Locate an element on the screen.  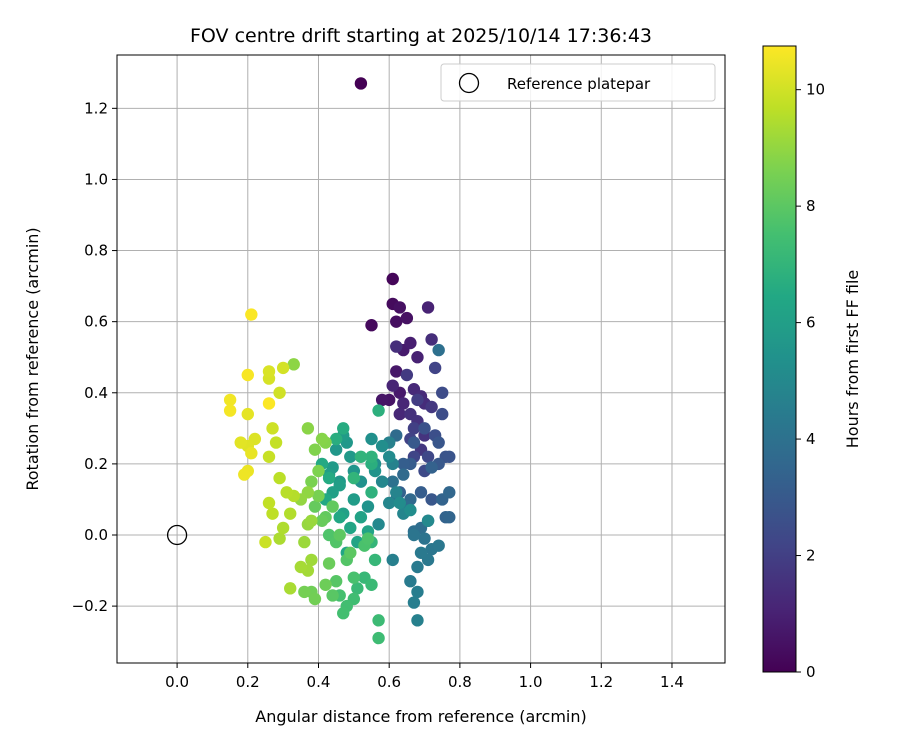
y-tick-label: 0.0 is located at coordinates (96, 535).